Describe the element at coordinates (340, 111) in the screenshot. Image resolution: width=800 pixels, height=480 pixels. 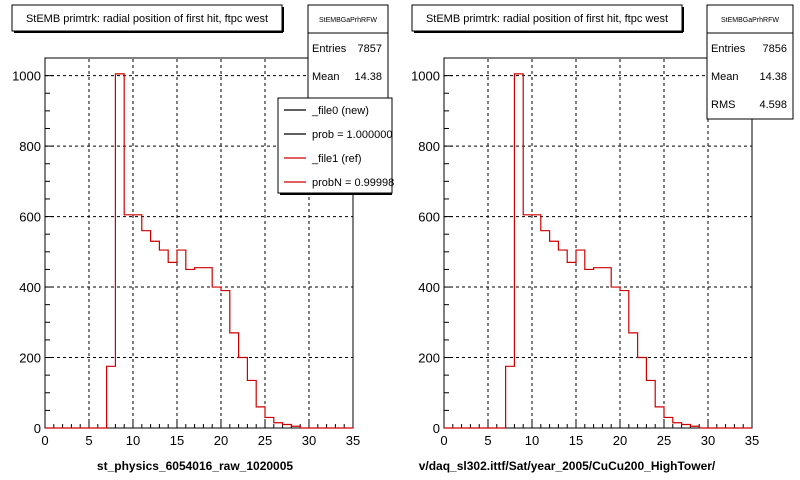
I see `legend-label: _file0 (new)` at that location.